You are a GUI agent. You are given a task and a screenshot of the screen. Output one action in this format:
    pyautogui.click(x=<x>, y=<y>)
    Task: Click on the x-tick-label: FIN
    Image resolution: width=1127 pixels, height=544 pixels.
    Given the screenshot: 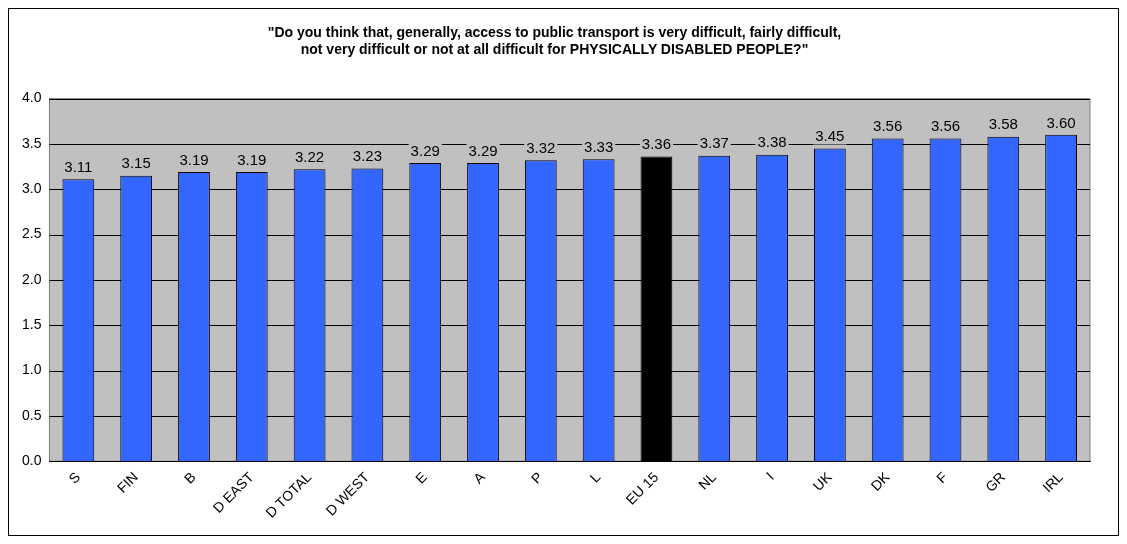 What is the action you would take?
    pyautogui.click(x=127, y=482)
    